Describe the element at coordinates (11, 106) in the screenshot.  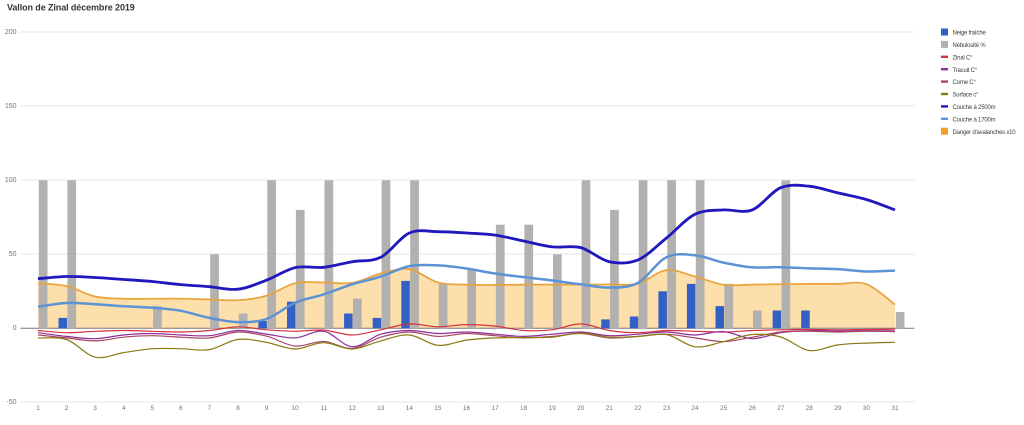
I see `svg-text: 150` at that location.